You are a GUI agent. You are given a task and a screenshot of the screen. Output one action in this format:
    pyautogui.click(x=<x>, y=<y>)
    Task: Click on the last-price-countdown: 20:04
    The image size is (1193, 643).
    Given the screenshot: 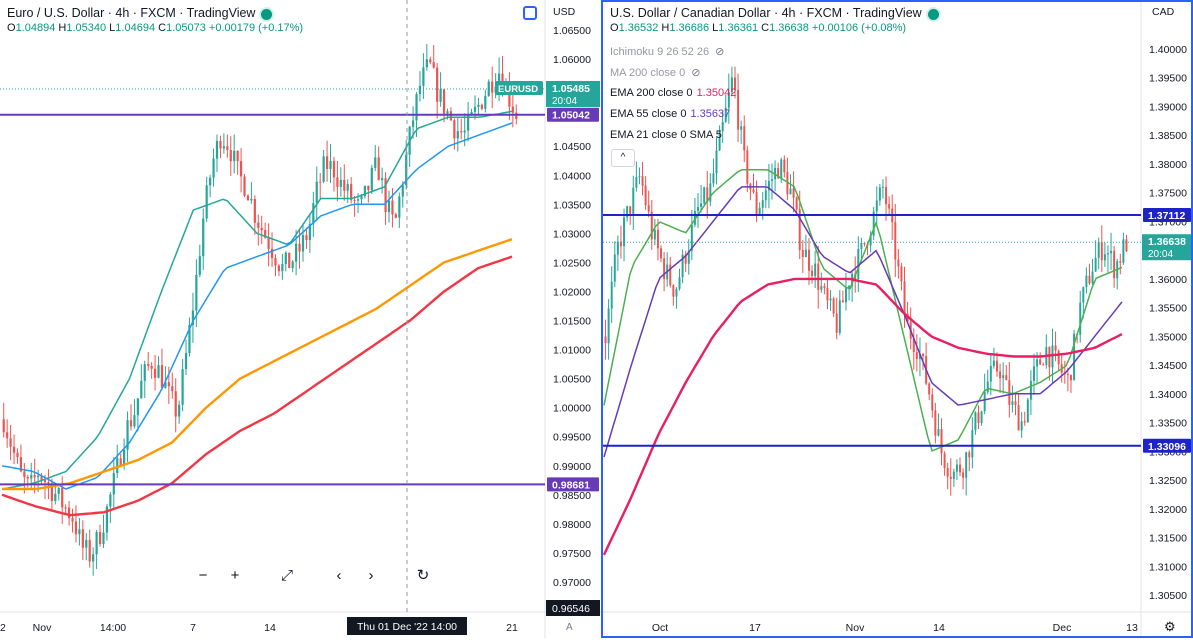 What is the action you would take?
    pyautogui.click(x=564, y=101)
    